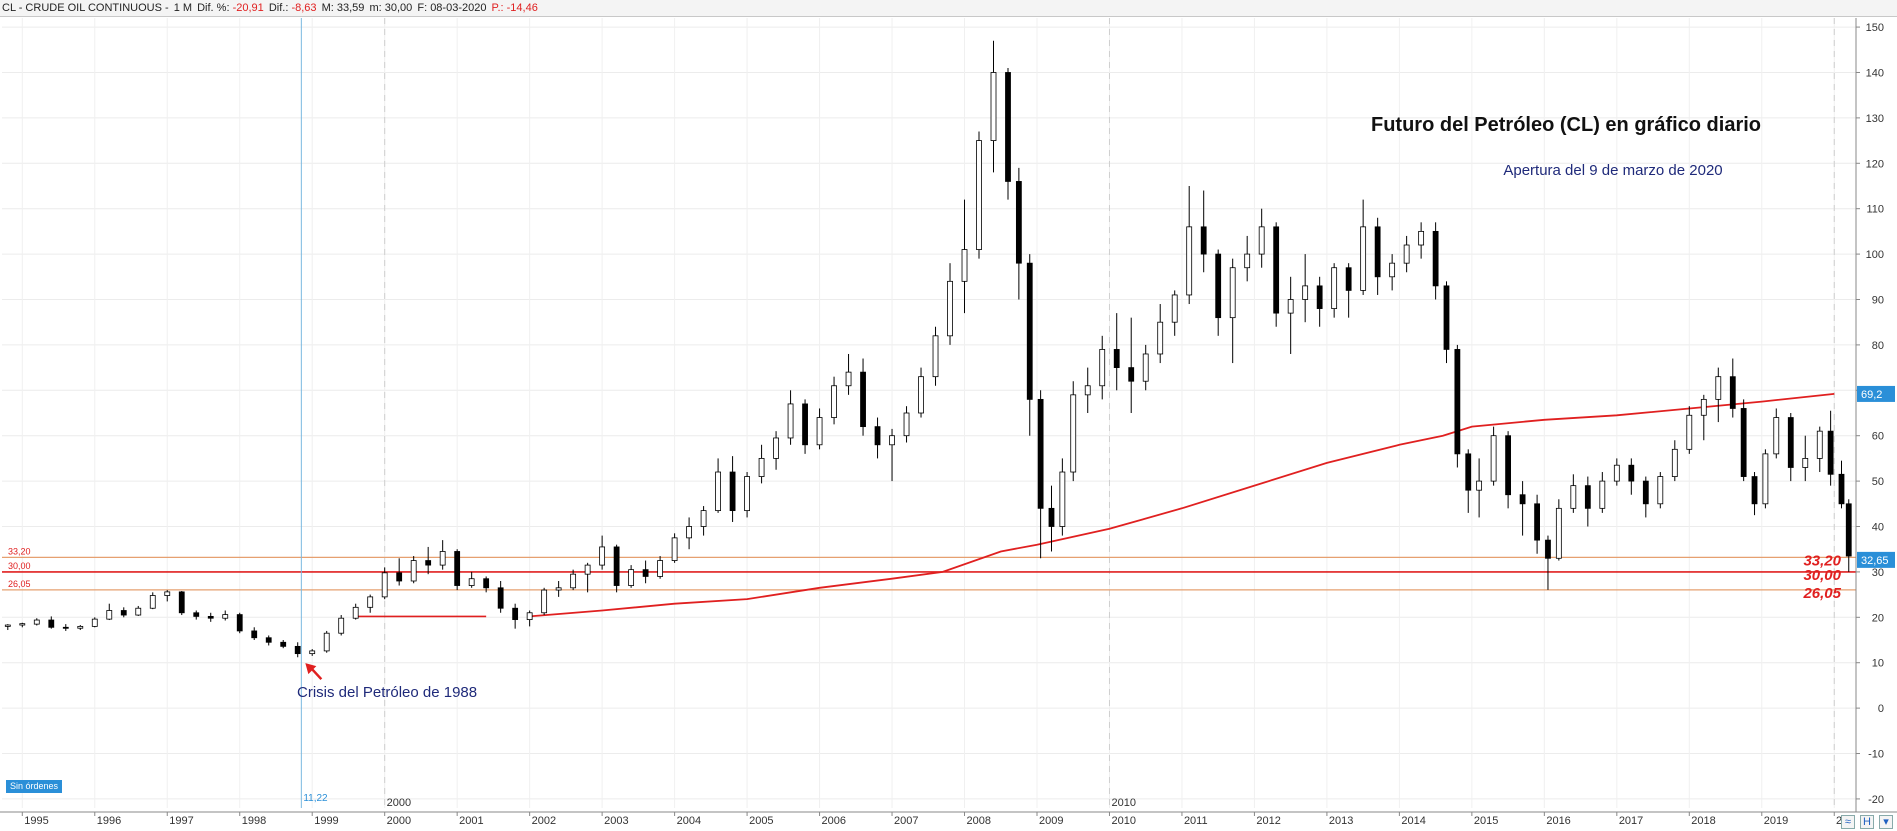  What do you see at coordinates (1881, 709) in the screenshot?
I see `y-tick-label: 0` at bounding box center [1881, 709].